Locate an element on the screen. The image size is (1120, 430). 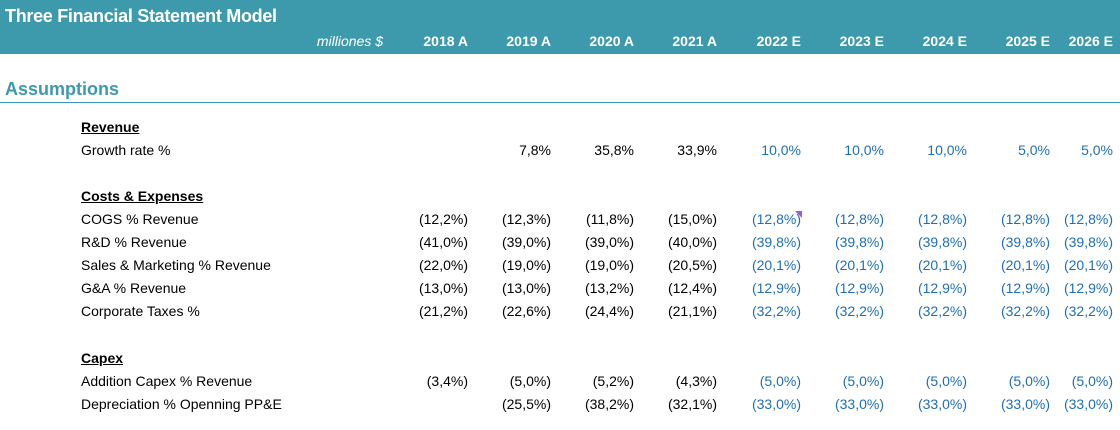
assumption-label: Addition Capex % Revenue is located at coordinates (167, 381).